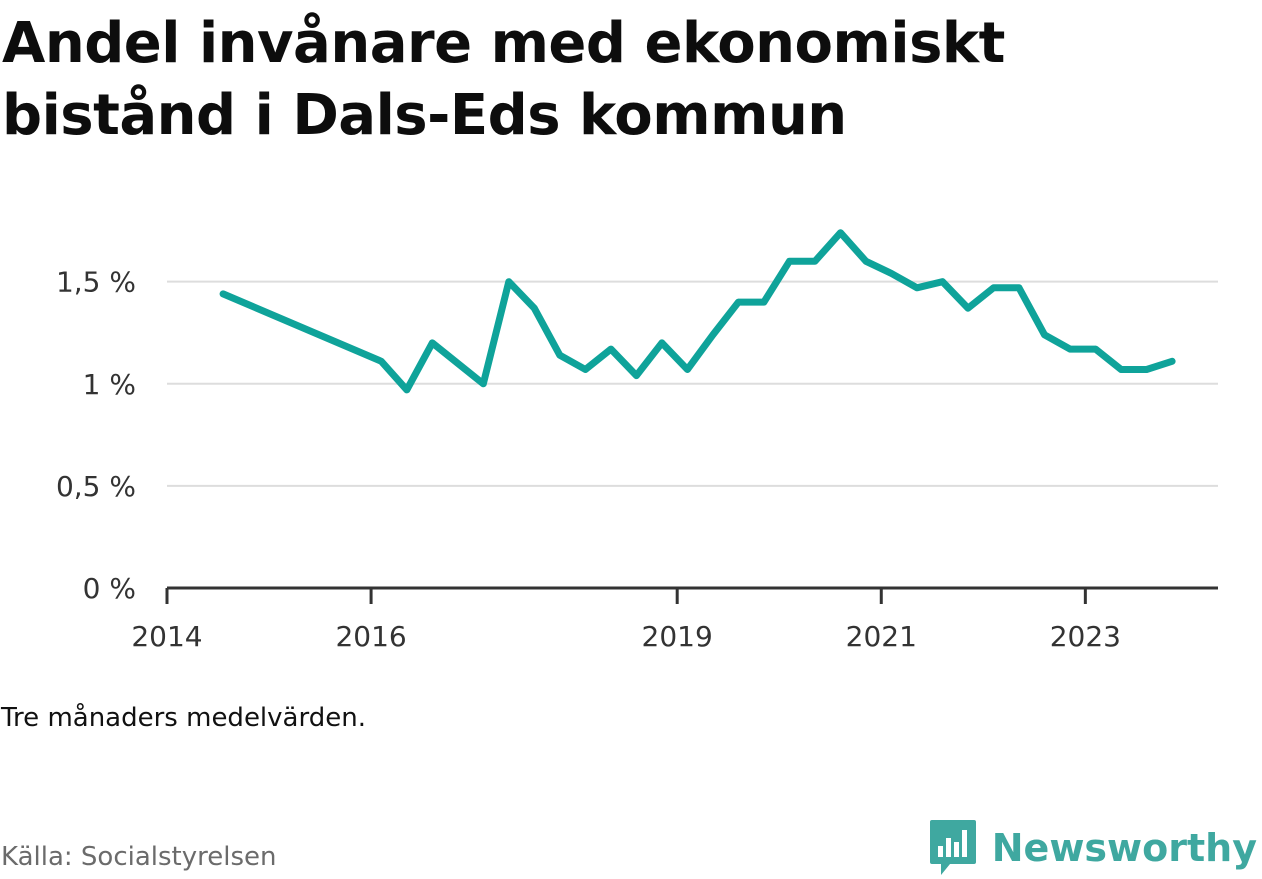 The height and width of the screenshot is (879, 1262). What do you see at coordinates (96, 486) in the screenshot?
I see `y-tick-label: 0,5 %` at bounding box center [96, 486].